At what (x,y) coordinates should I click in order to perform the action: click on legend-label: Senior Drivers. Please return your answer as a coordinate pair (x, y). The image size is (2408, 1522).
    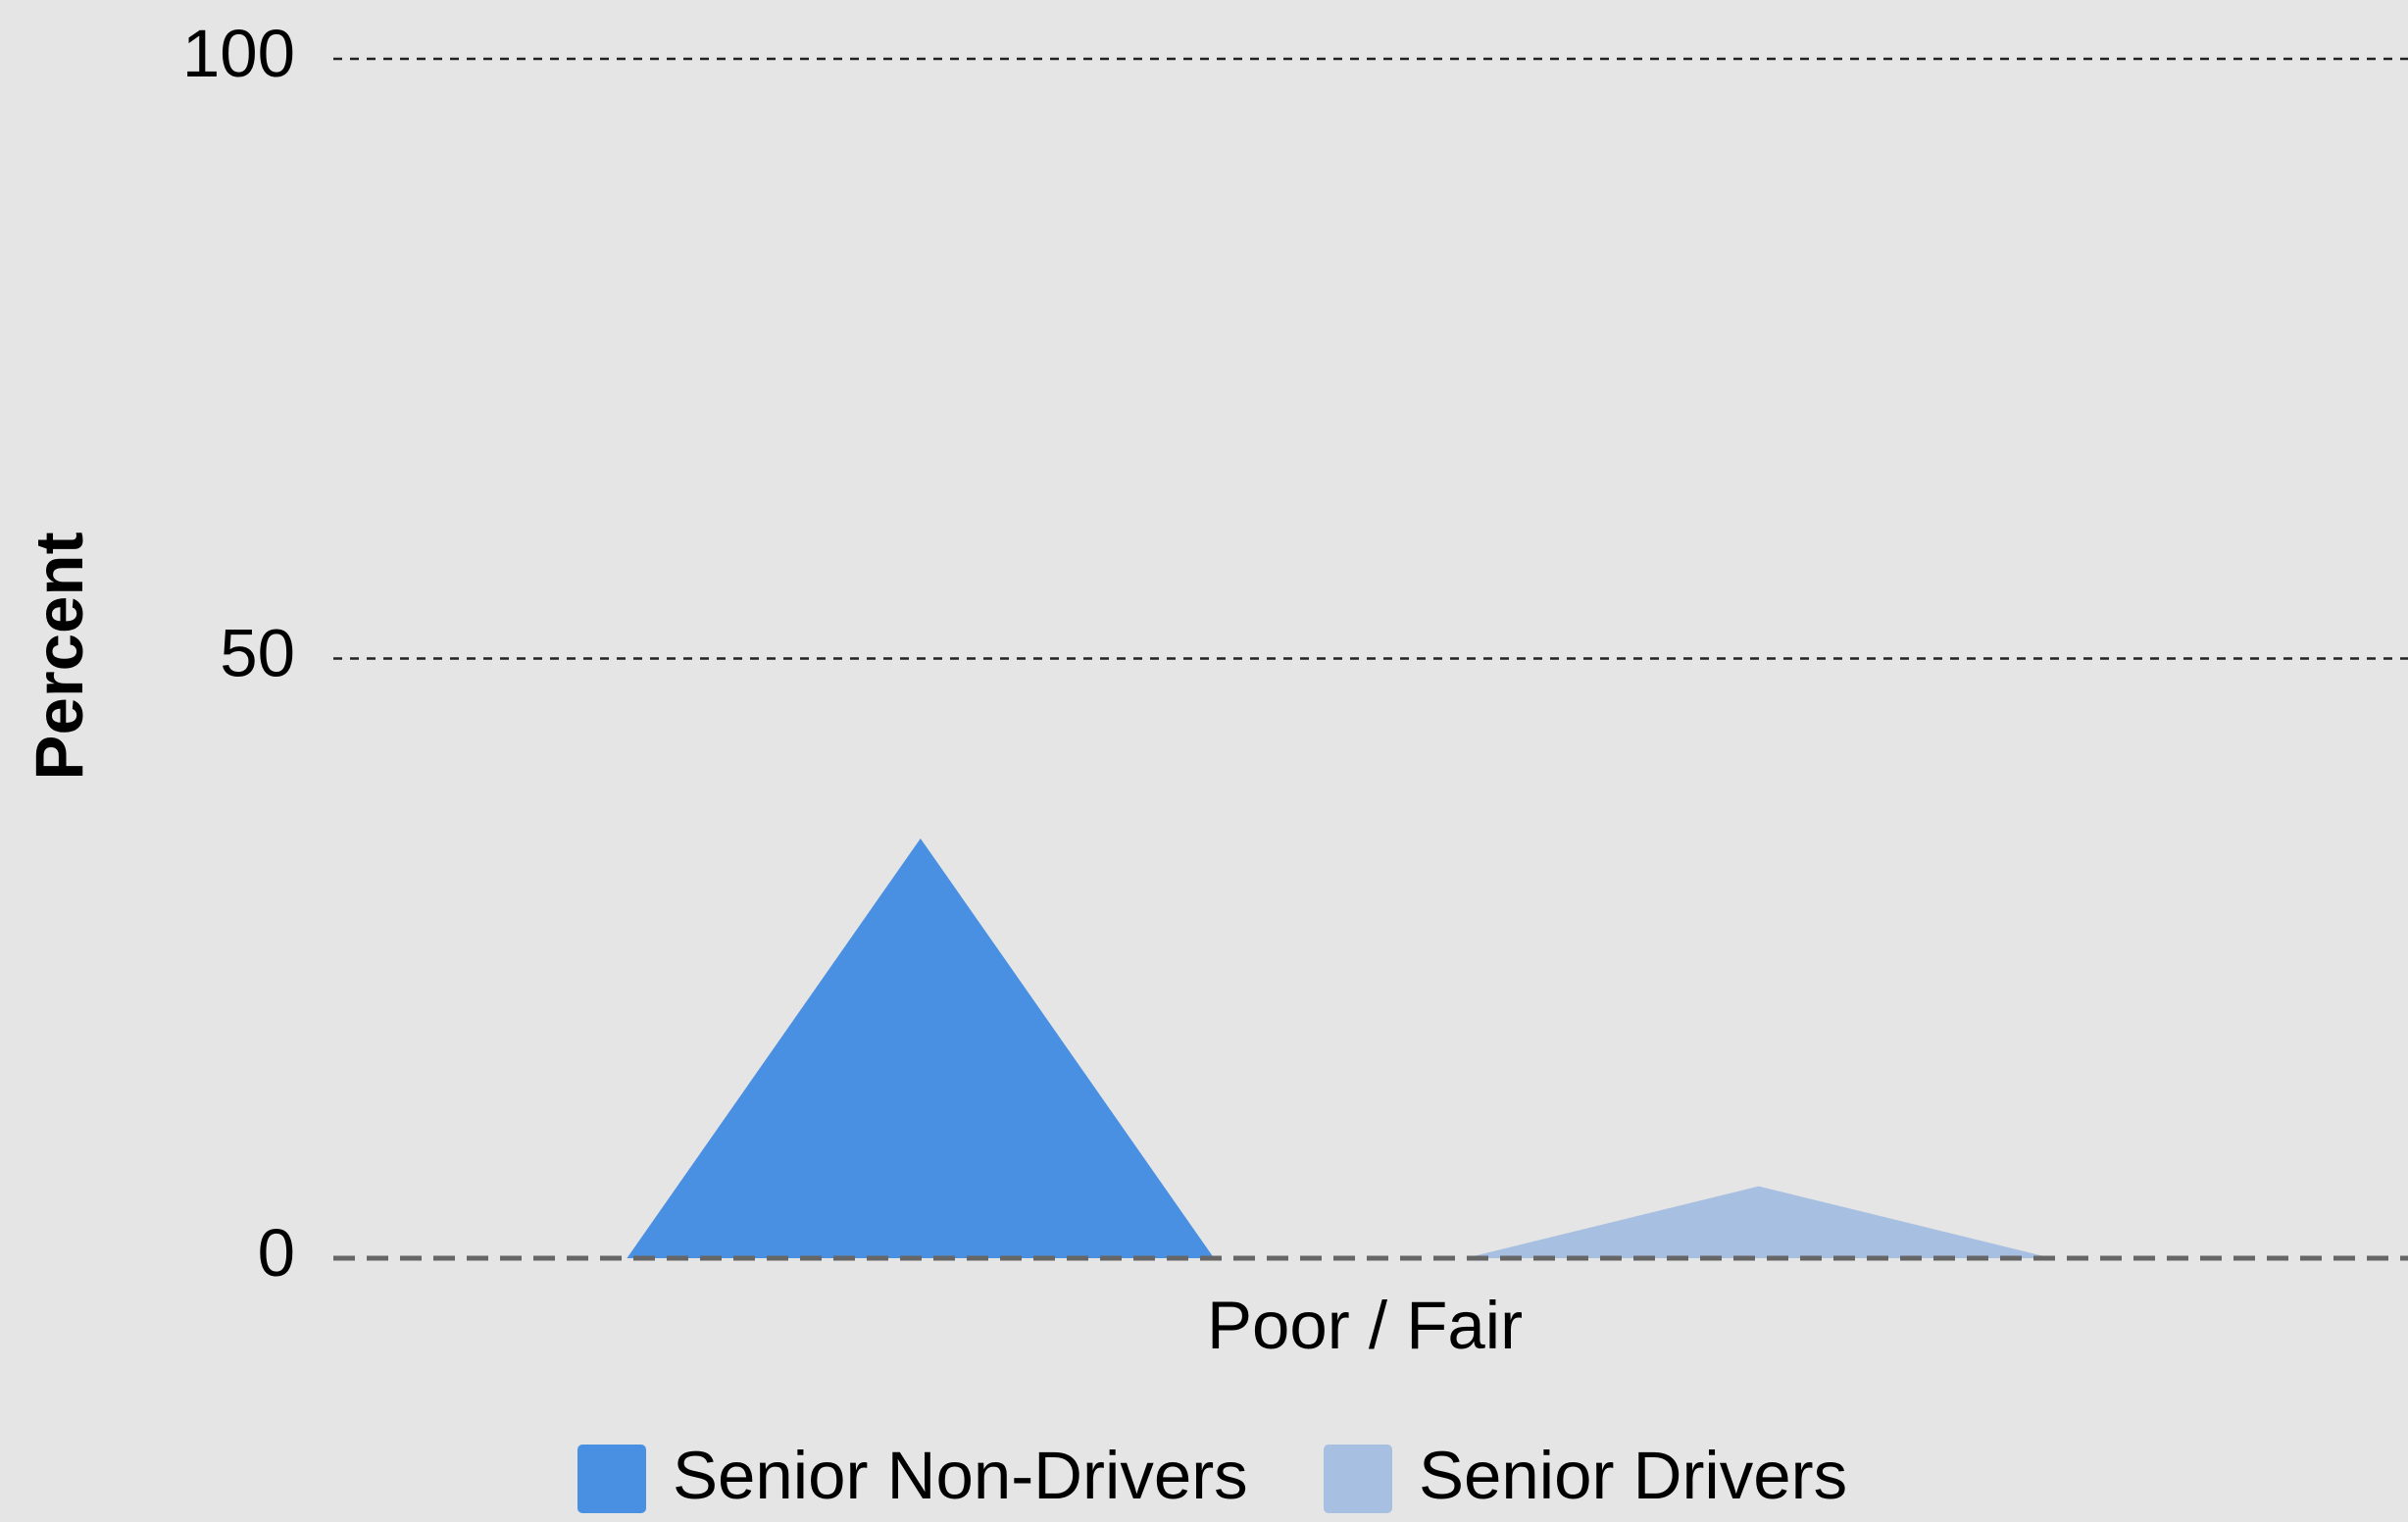
    Looking at the image, I should click on (1633, 1475).